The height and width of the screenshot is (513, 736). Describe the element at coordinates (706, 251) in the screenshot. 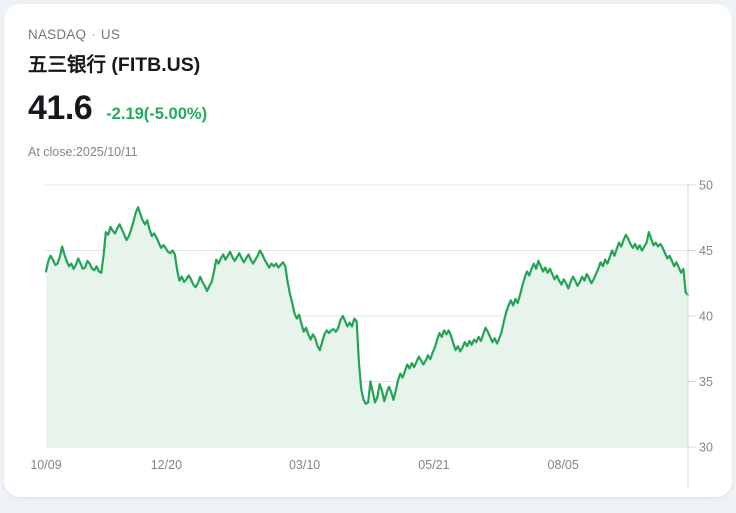

I see `y-axis-label: 45` at that location.